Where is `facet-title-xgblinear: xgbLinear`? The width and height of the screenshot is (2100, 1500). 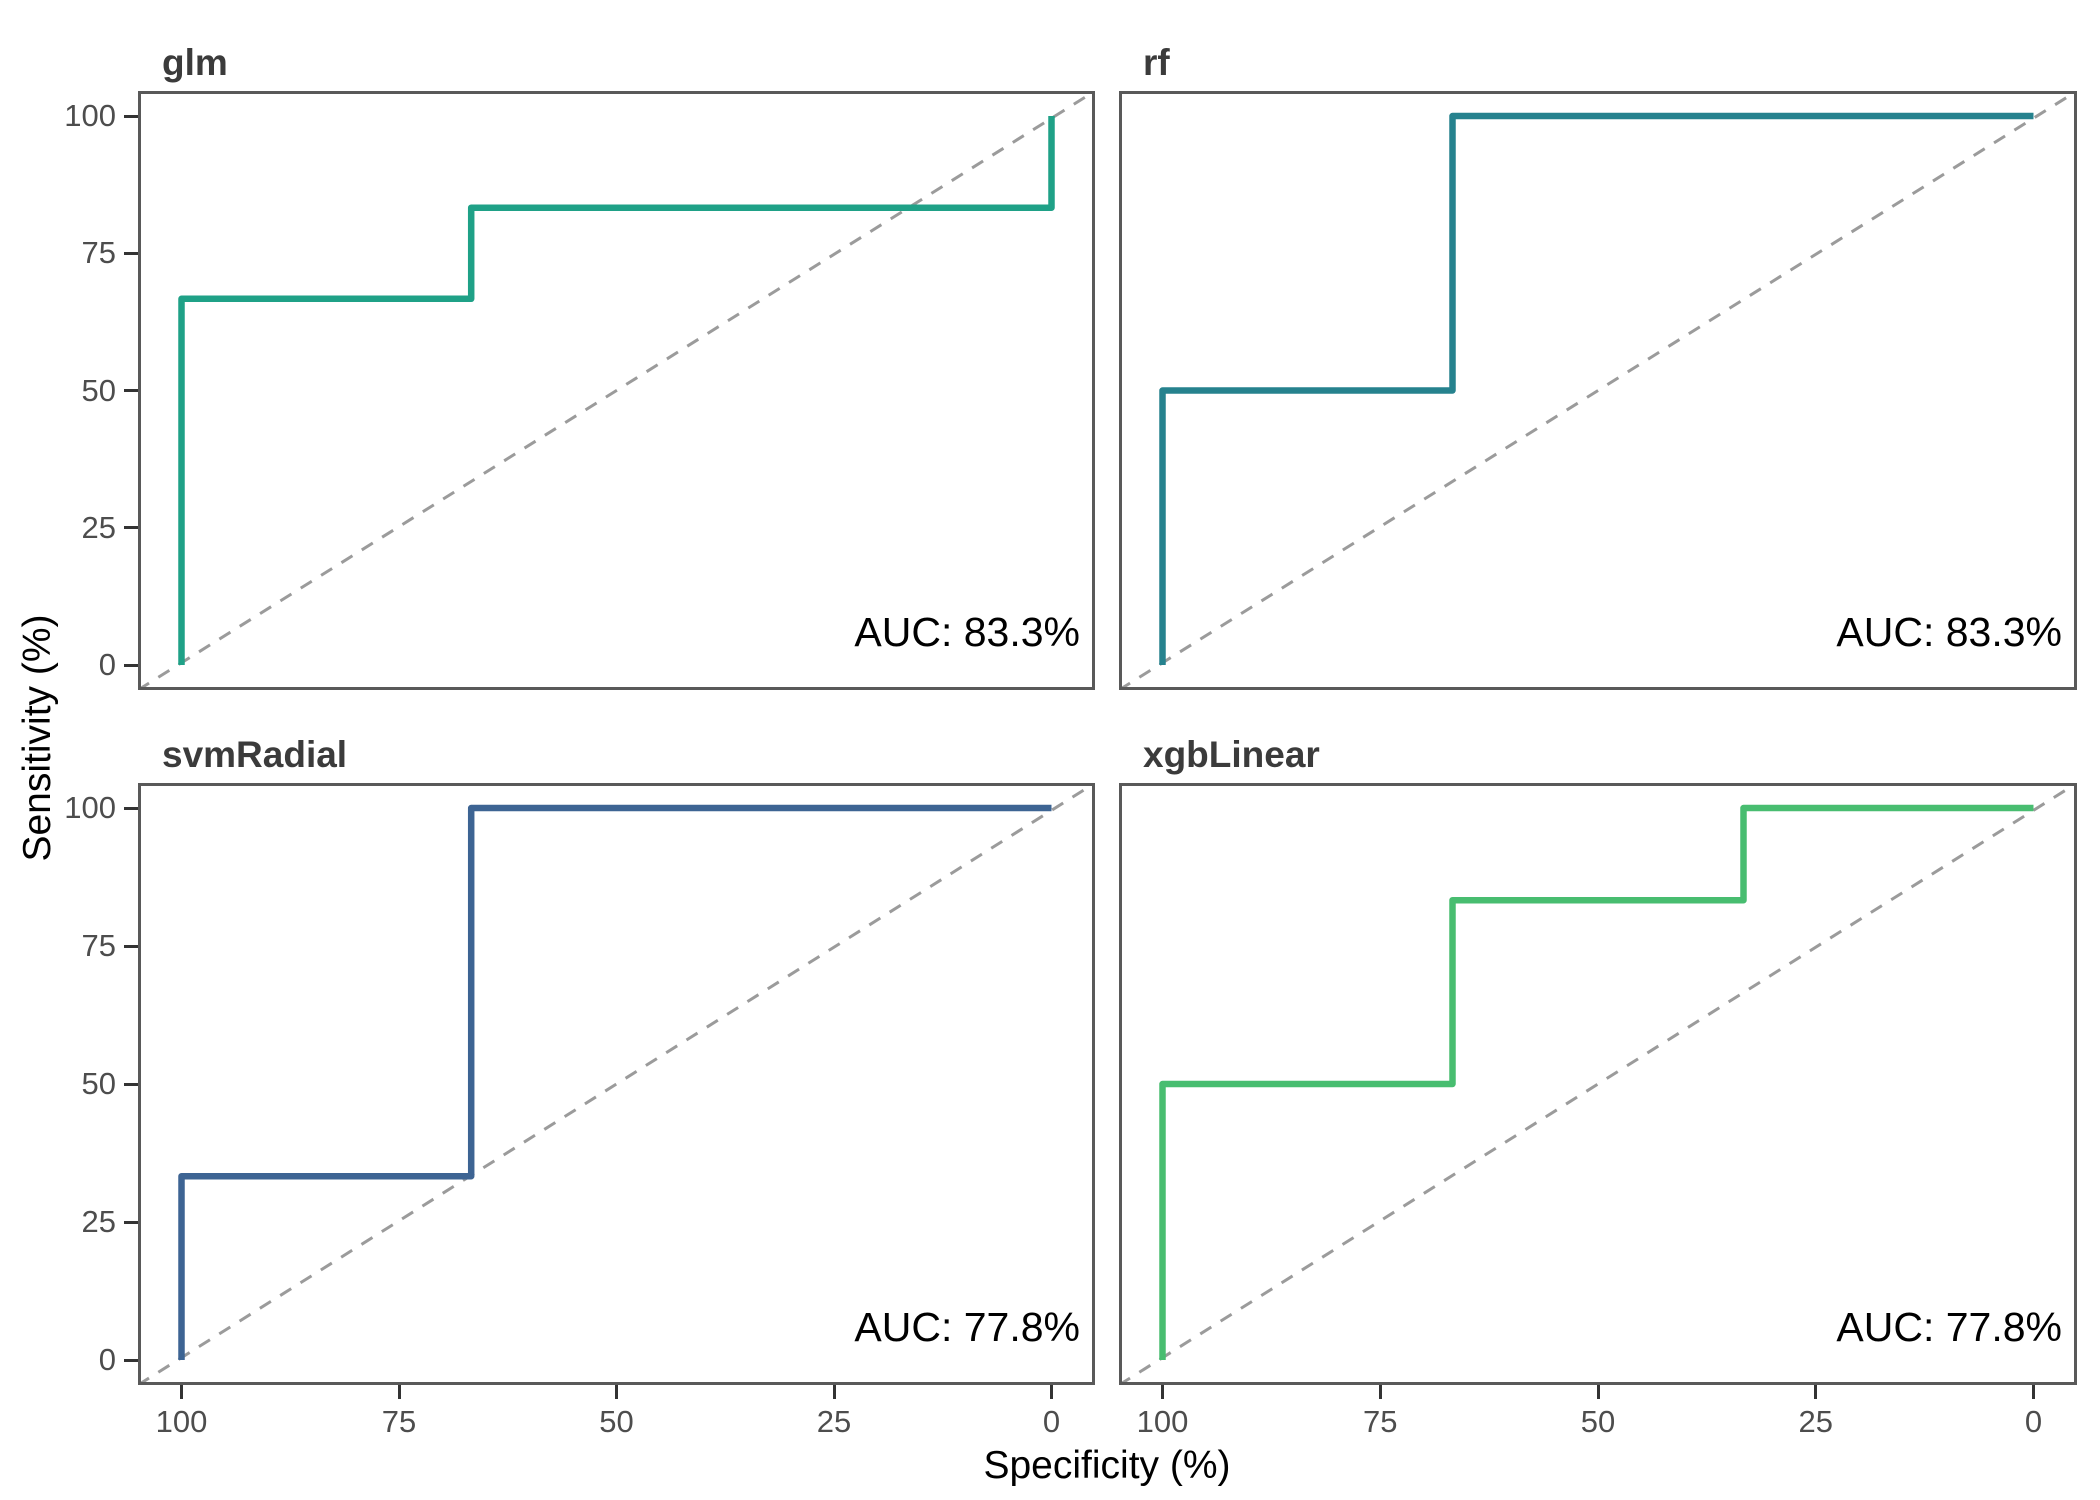
facet-title-xgblinear: xgbLinear is located at coordinates (1231, 754).